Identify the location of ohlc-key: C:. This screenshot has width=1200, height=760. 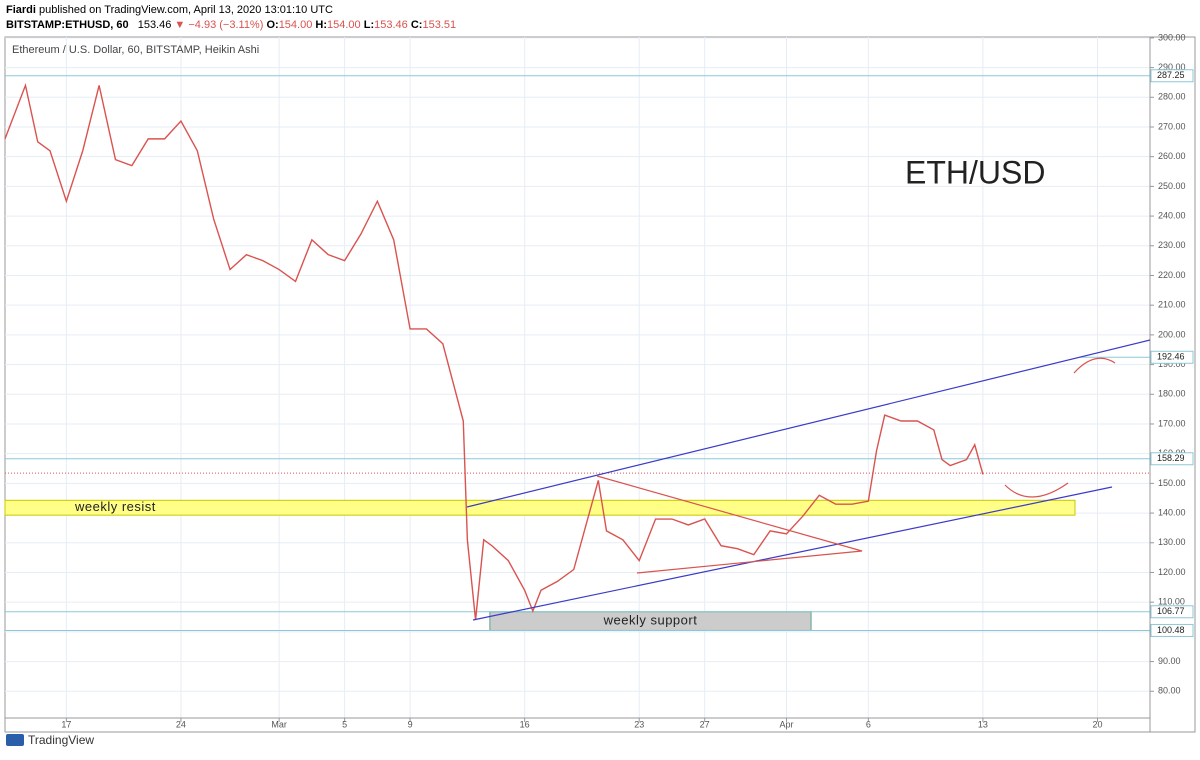
(417, 25).